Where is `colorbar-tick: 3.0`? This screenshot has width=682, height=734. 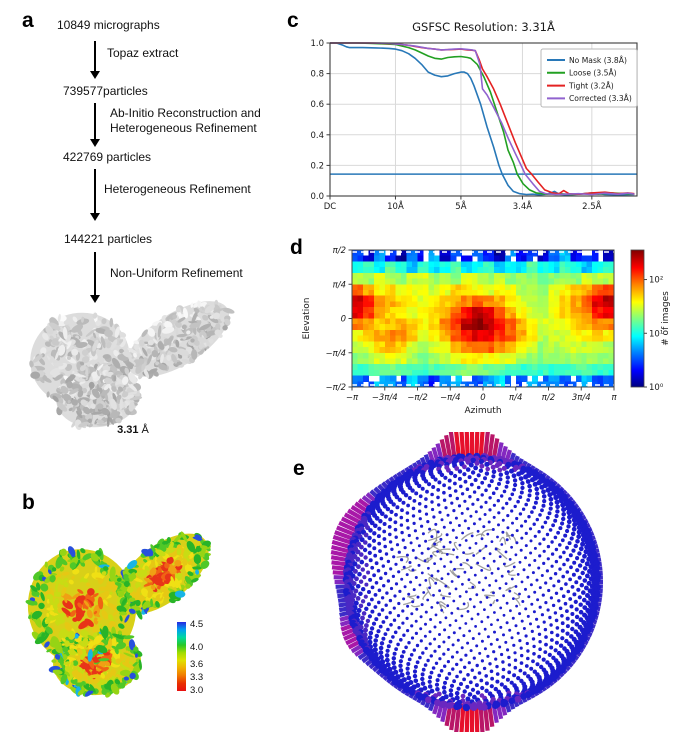
colorbar-tick: 3.0 is located at coordinates (197, 690).